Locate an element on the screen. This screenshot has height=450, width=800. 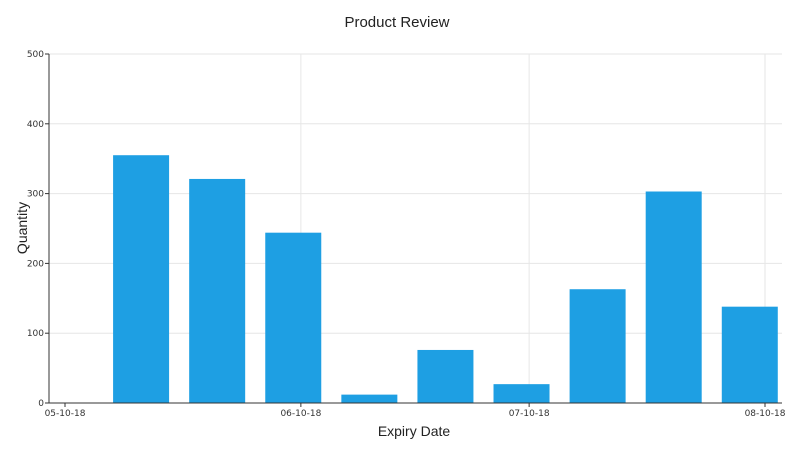
y-axis-title: Quantity is located at coordinates (22, 228).